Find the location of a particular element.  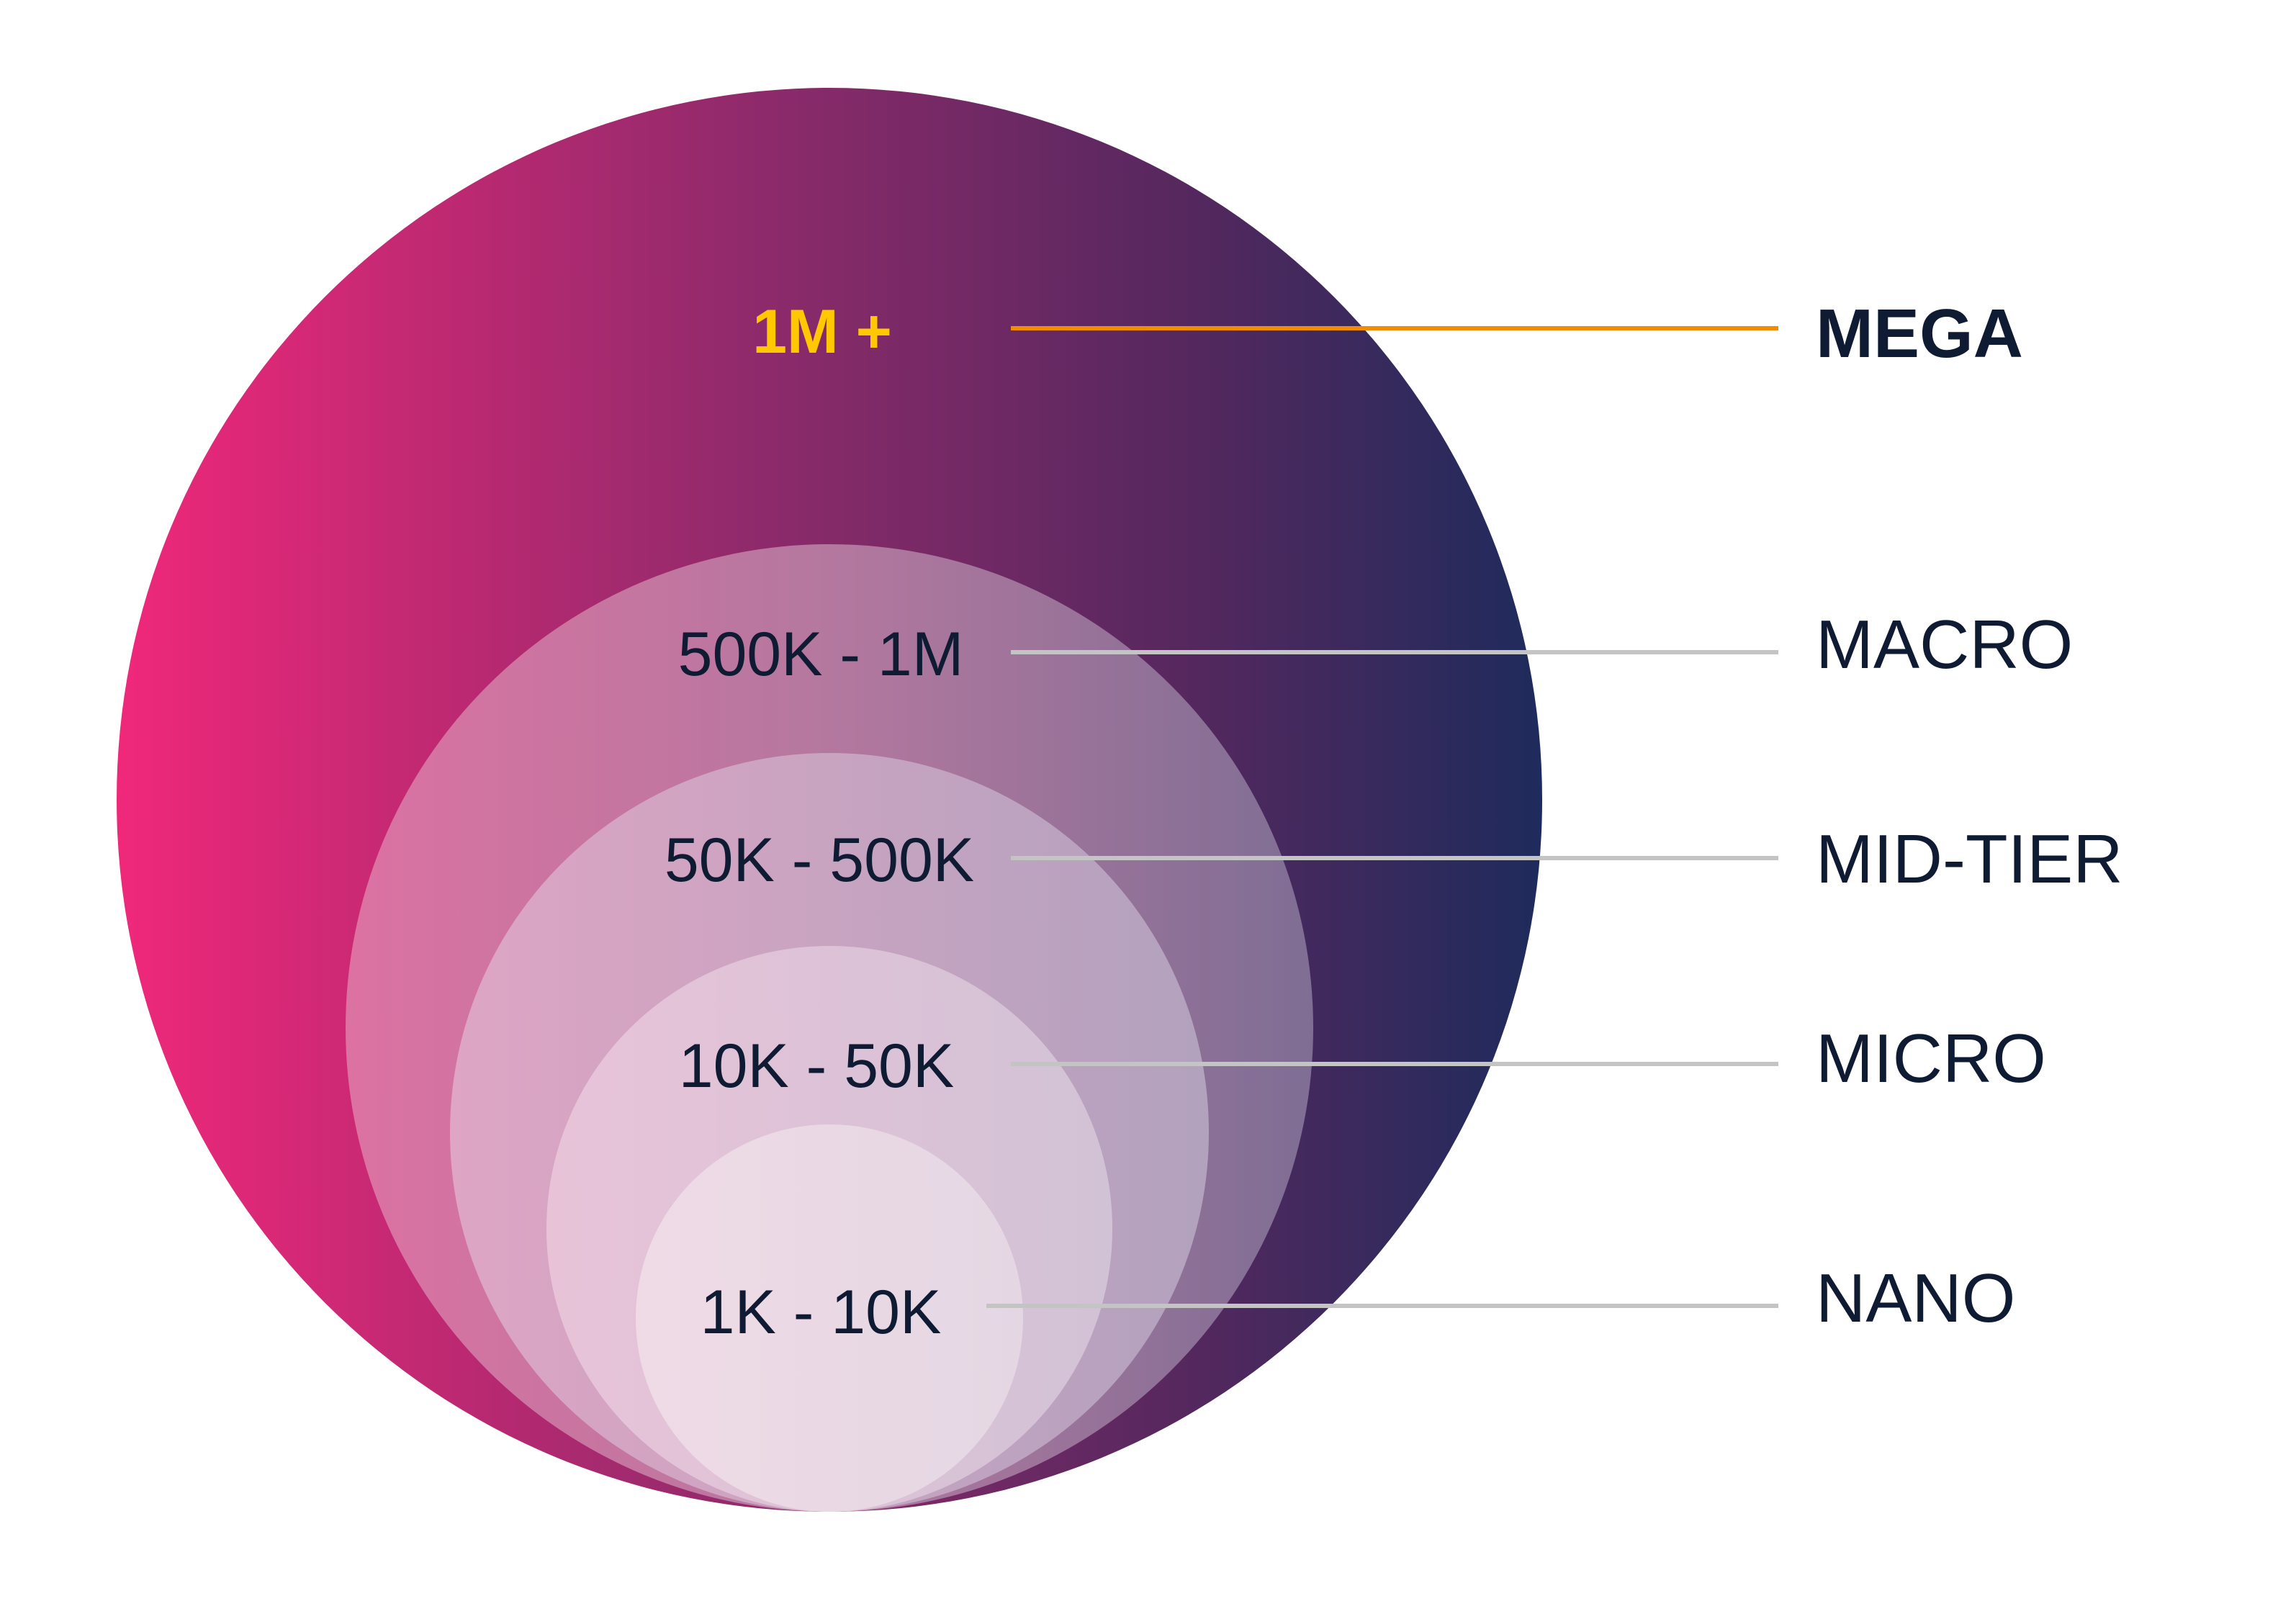

range-label-nano: 1K - 10K is located at coordinates (821, 1313).